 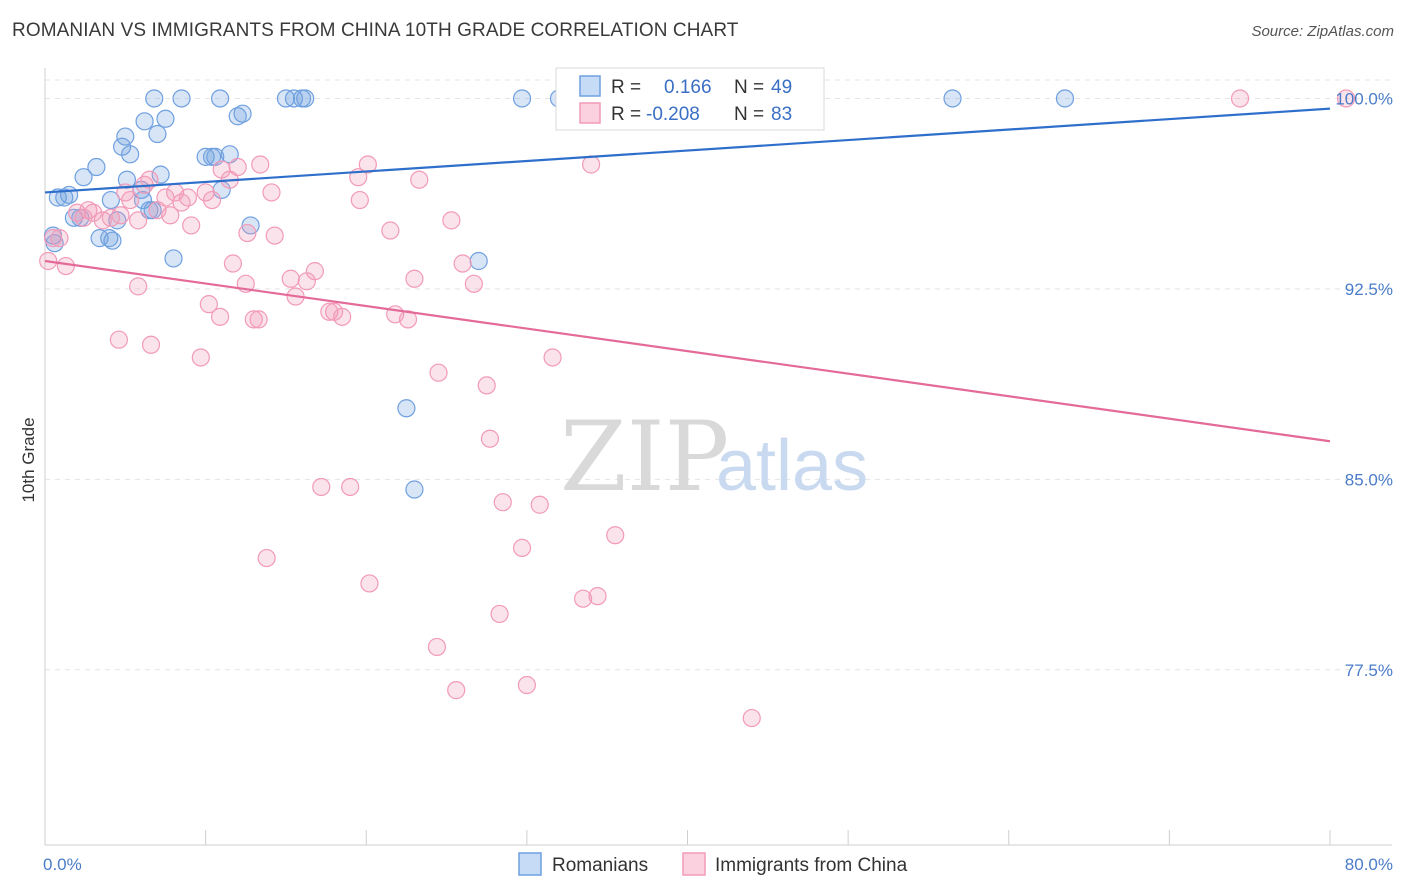 What do you see at coordinates (781, 114) in the screenshot?
I see `stats-n-value-1: 83` at bounding box center [781, 114].